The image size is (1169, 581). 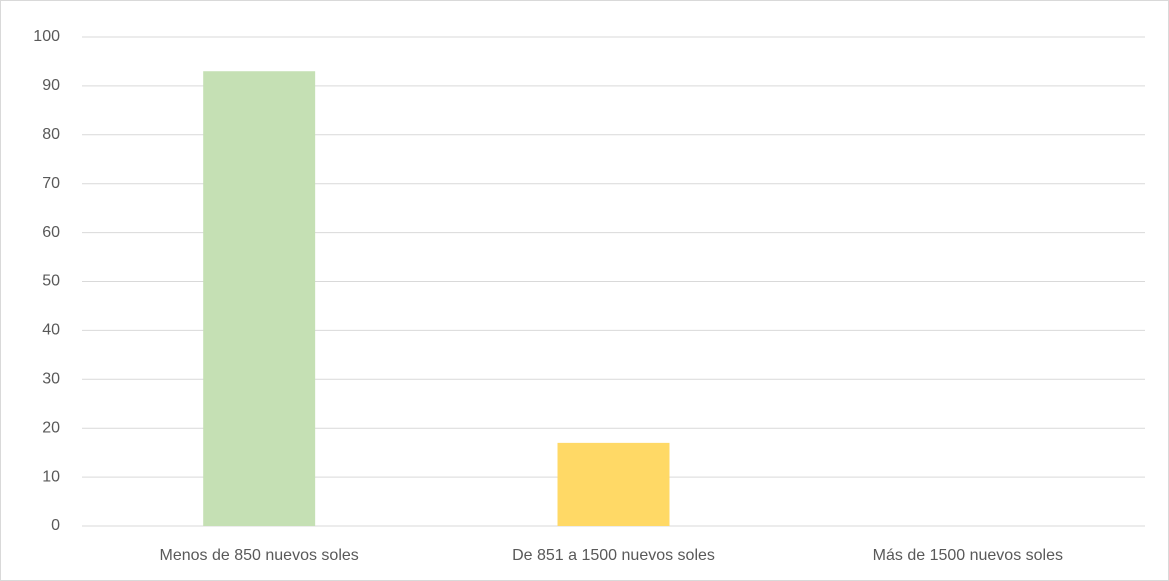 I want to click on y-tick-label: 80, so click(x=51, y=134).